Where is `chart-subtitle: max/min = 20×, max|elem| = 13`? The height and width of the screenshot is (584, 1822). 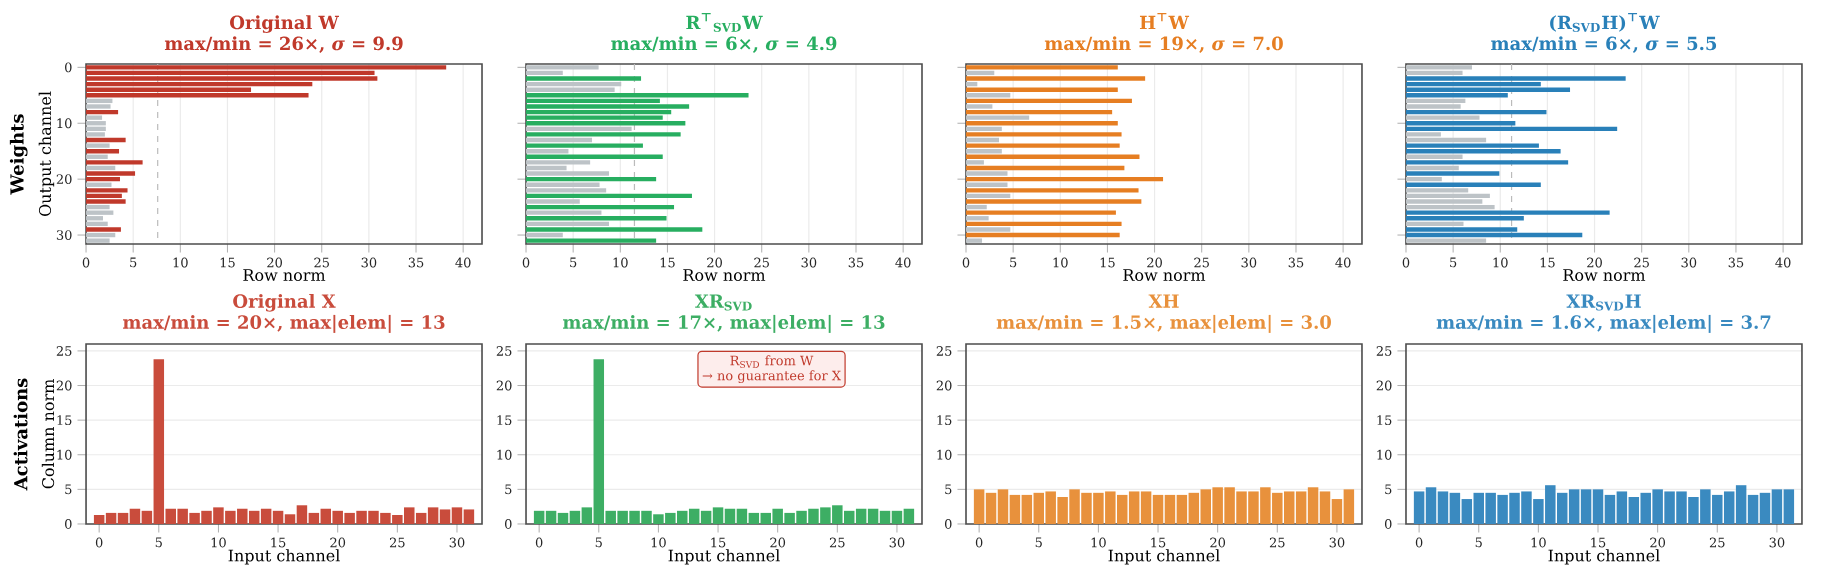
chart-subtitle: max/min = 20×, max|elem| = 13 is located at coordinates (284, 323).